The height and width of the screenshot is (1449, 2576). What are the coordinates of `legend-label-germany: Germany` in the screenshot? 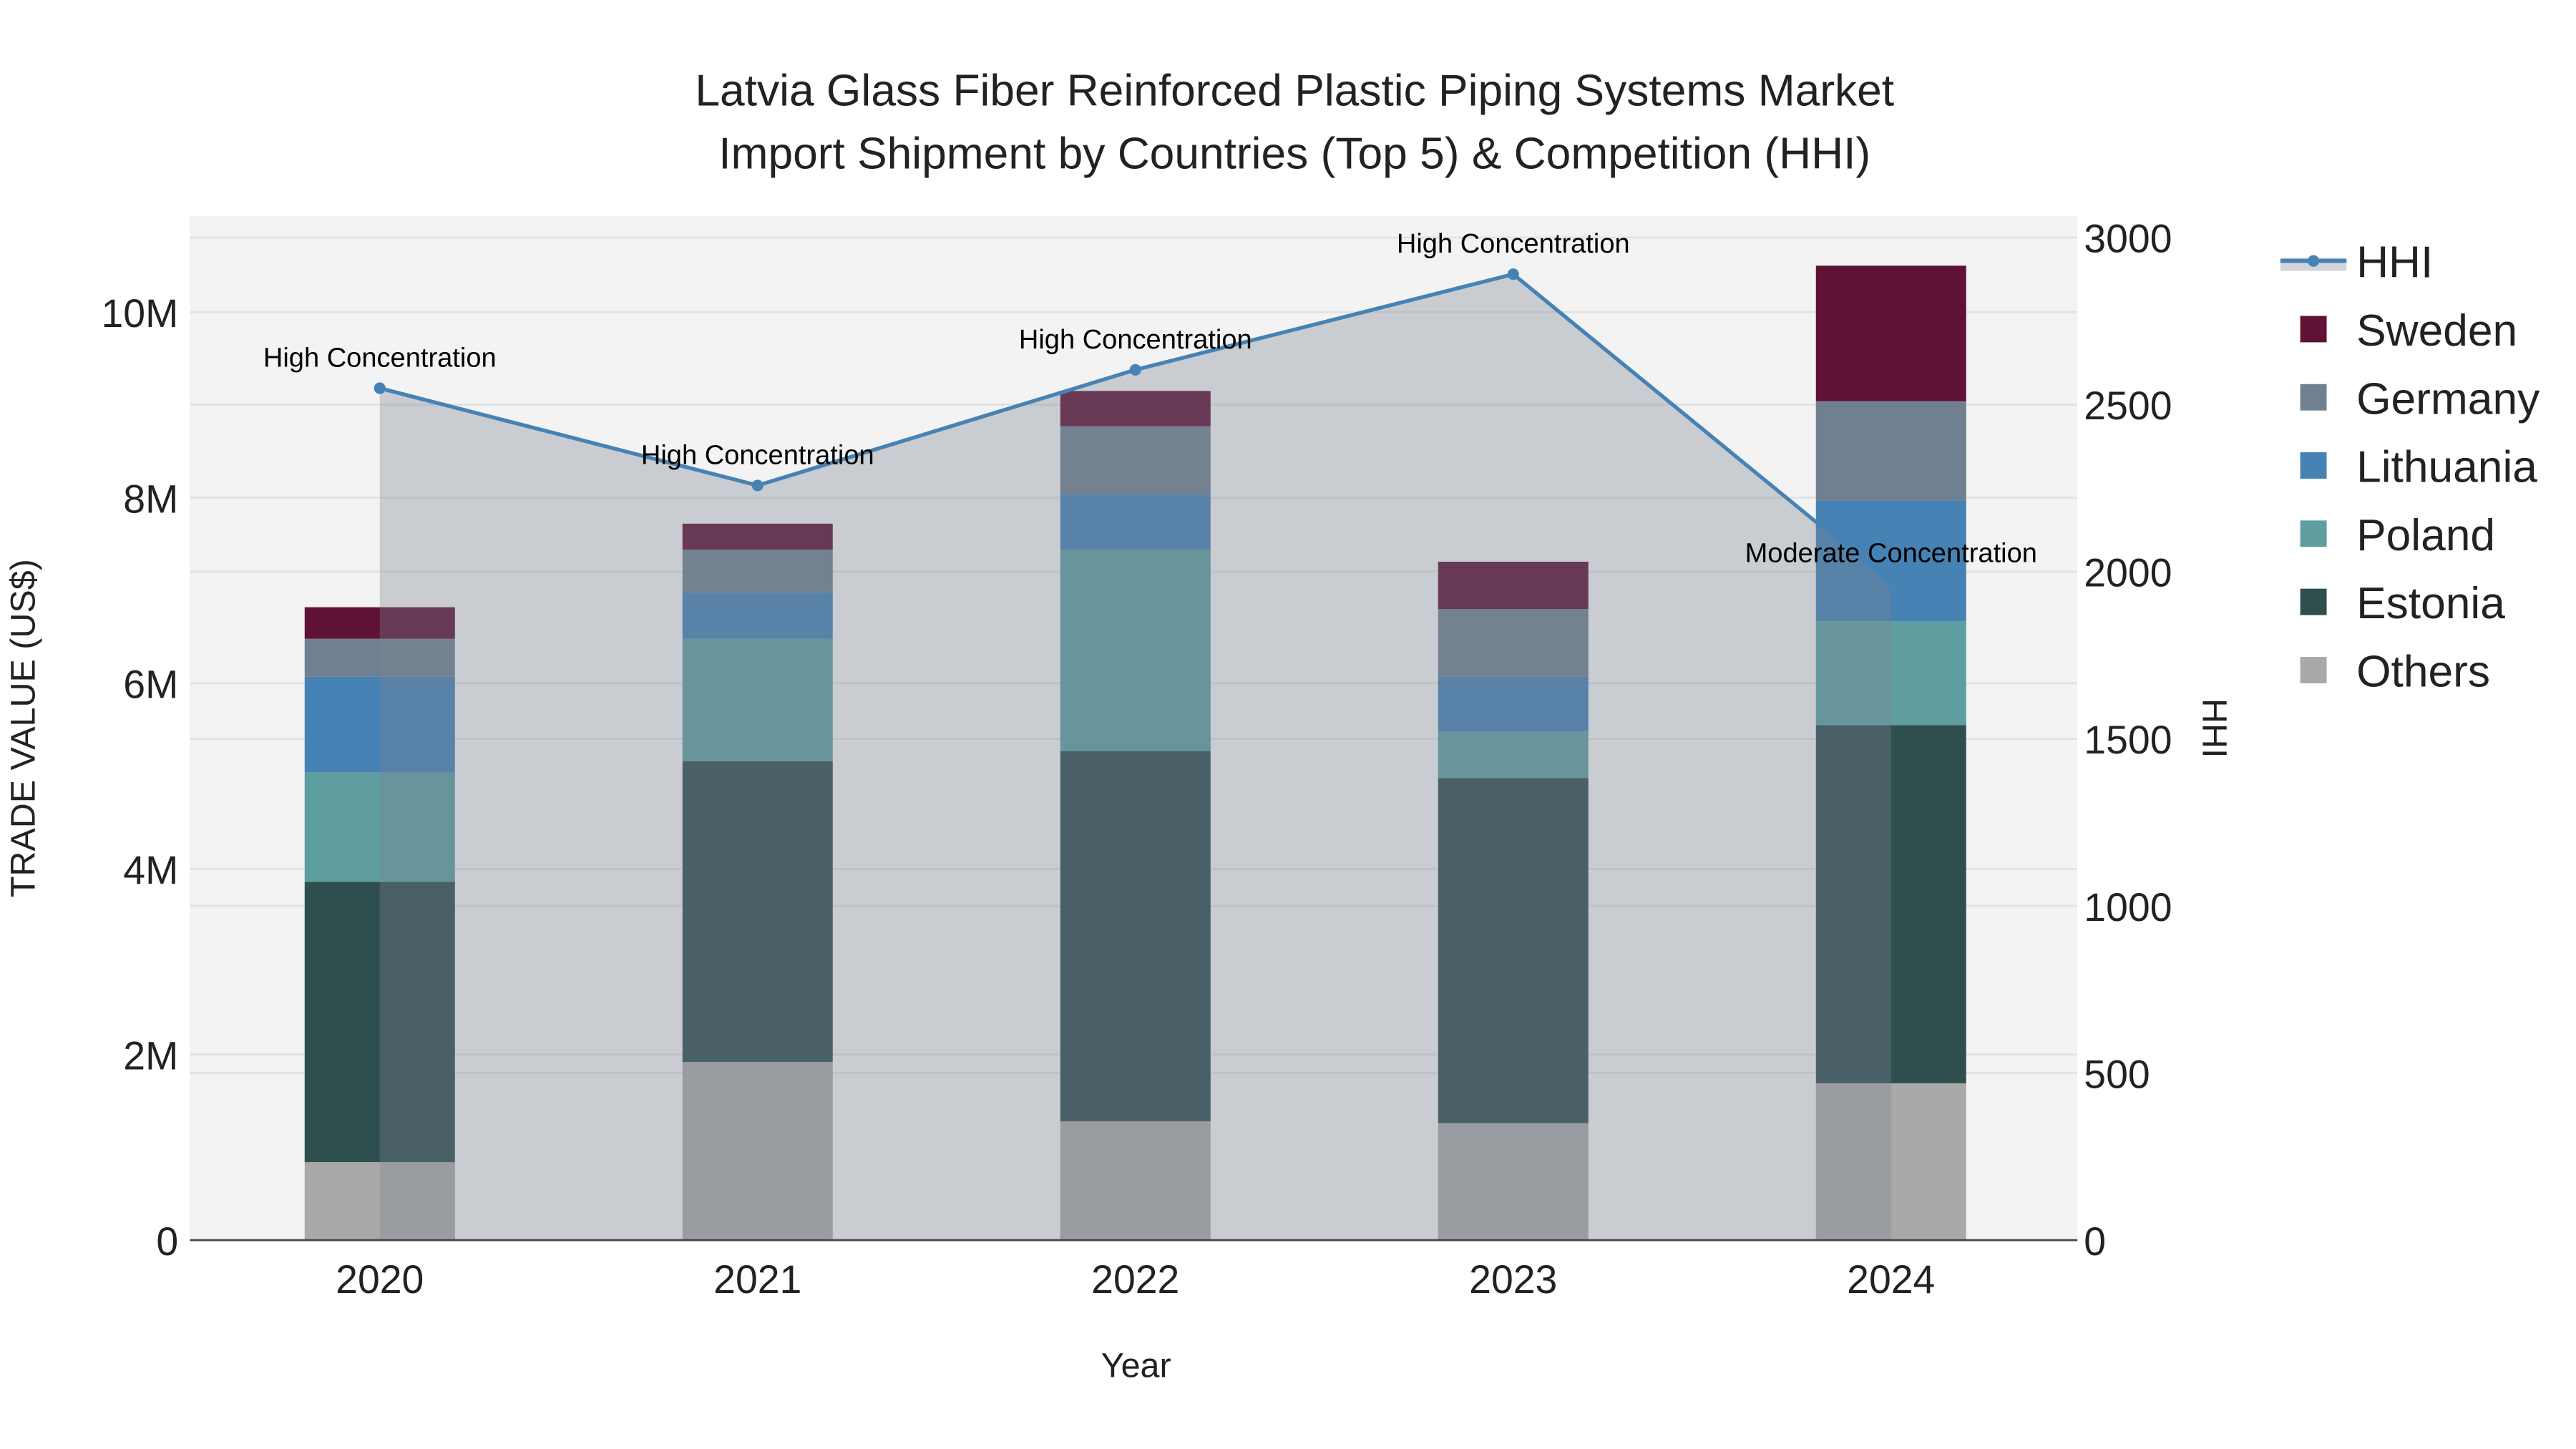 It's located at (2448, 399).